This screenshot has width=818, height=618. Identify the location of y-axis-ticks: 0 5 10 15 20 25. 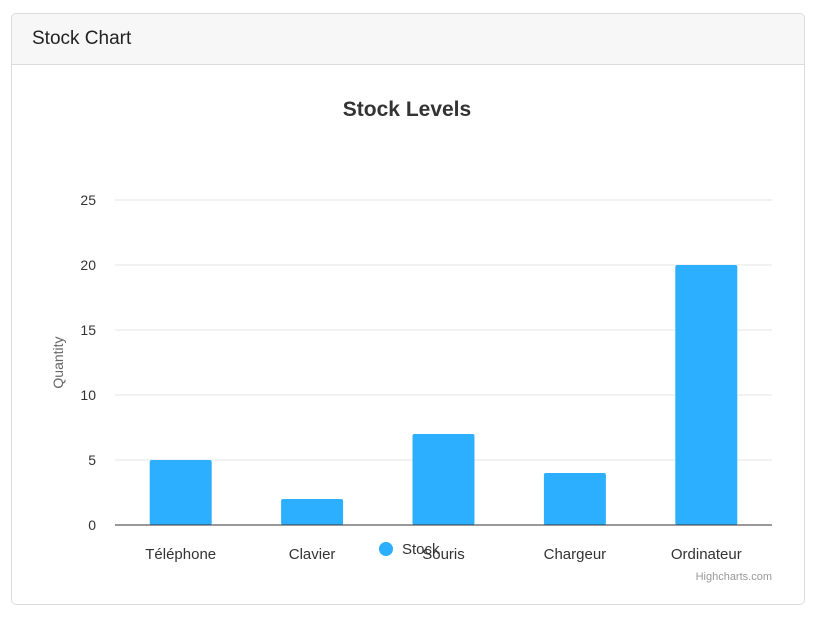
(88, 362).